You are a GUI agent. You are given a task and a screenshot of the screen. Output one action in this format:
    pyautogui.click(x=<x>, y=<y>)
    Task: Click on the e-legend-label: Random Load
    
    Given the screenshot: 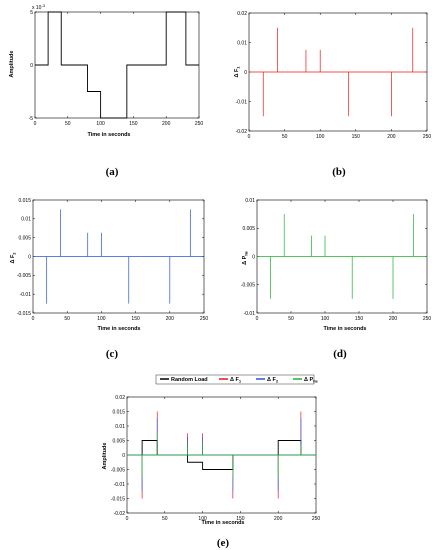 What is the action you would take?
    pyautogui.click(x=189, y=380)
    